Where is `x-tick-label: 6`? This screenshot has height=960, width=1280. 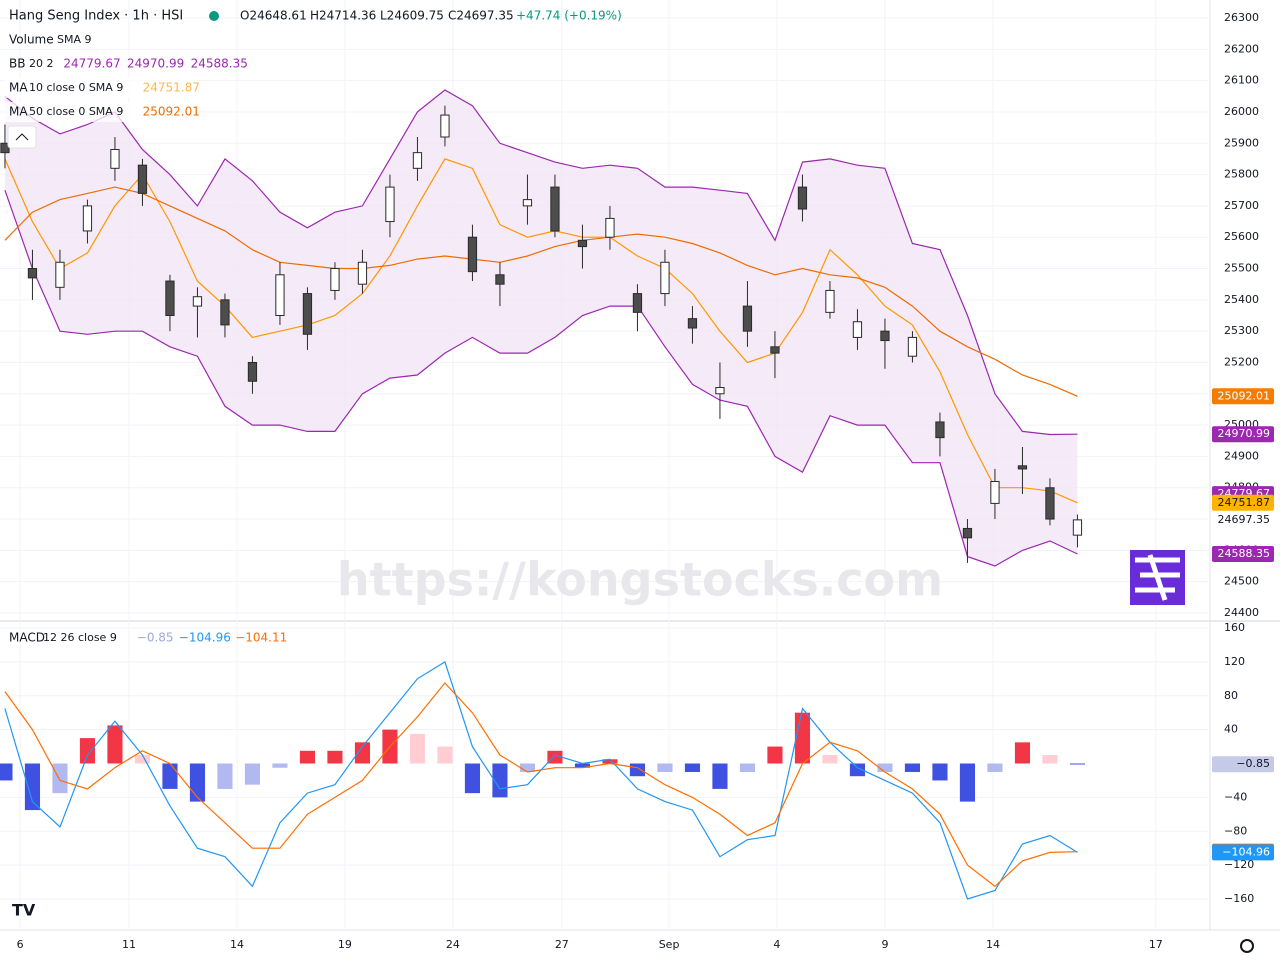 x-tick-label: 6 is located at coordinates (20, 944).